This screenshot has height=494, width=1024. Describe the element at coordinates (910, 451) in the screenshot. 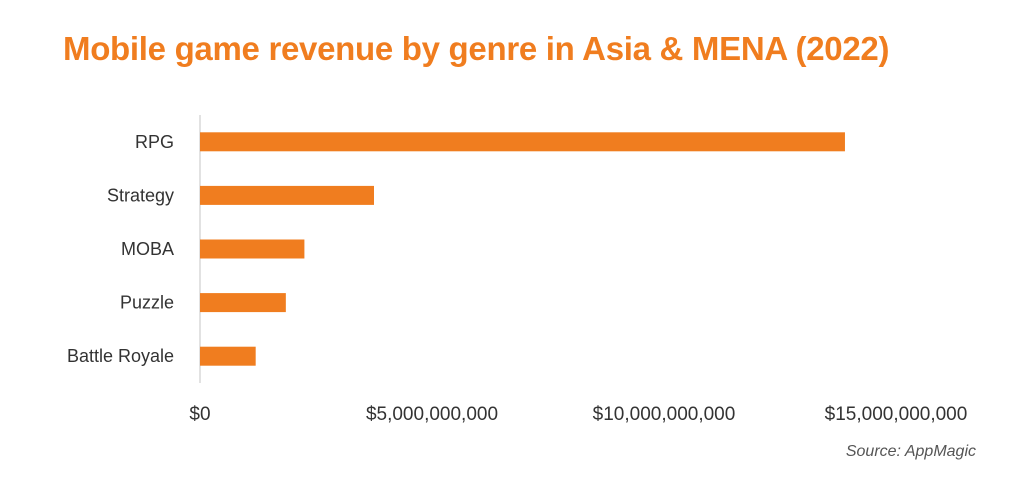

I see `source-note: Source: AppMagic` at that location.